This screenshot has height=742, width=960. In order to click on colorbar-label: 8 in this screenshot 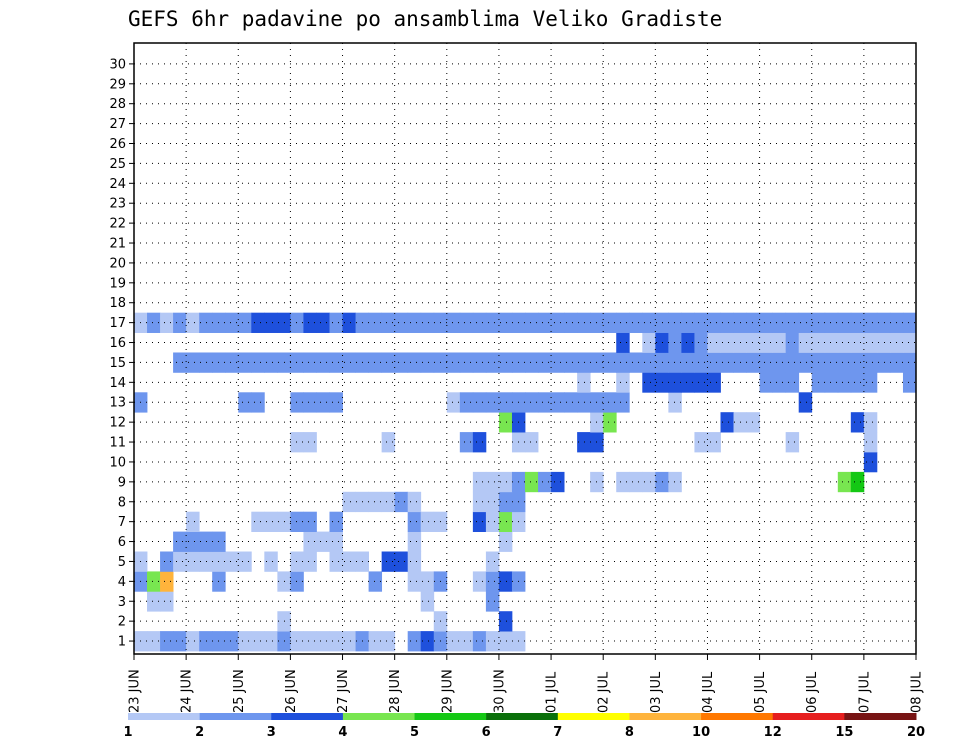, I will do `click(629, 732)`.